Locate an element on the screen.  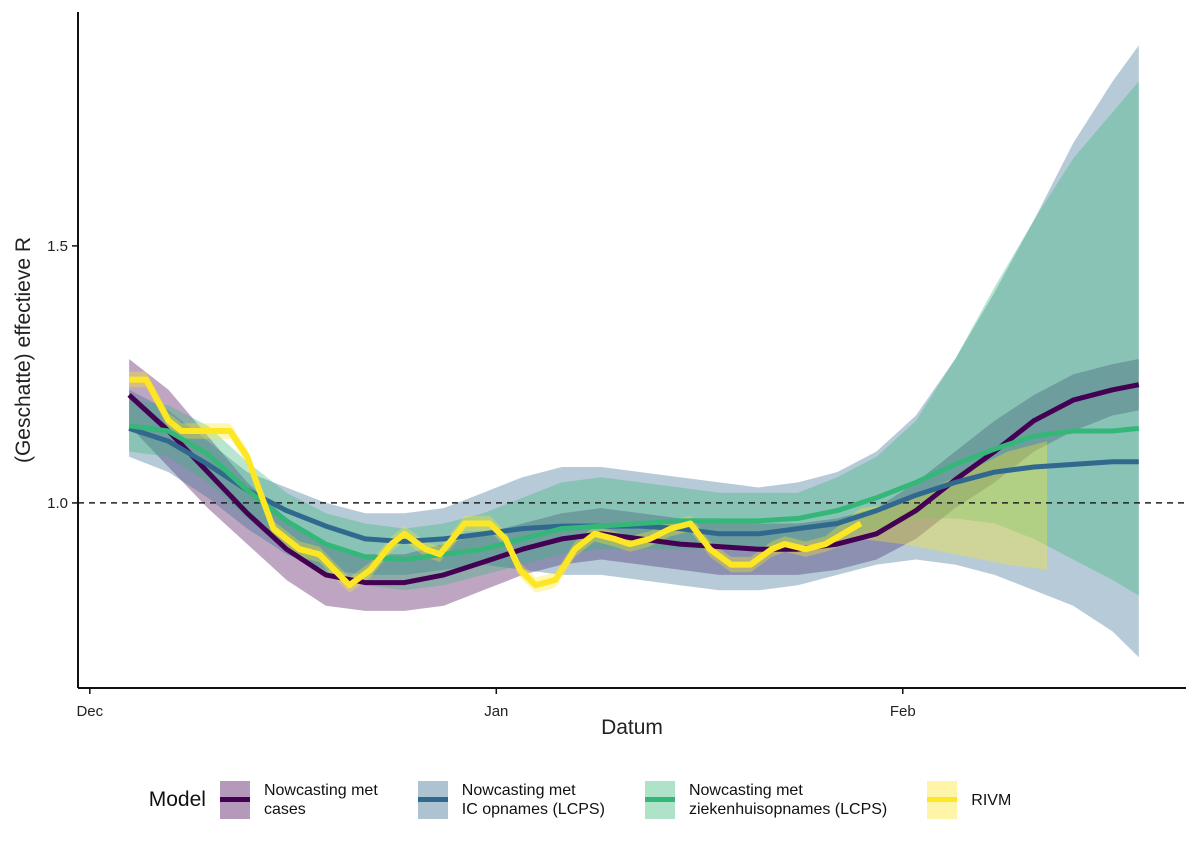
legend-entry: Nowcasting met IC opnames (LCPS) is located at coordinates (511, 800).